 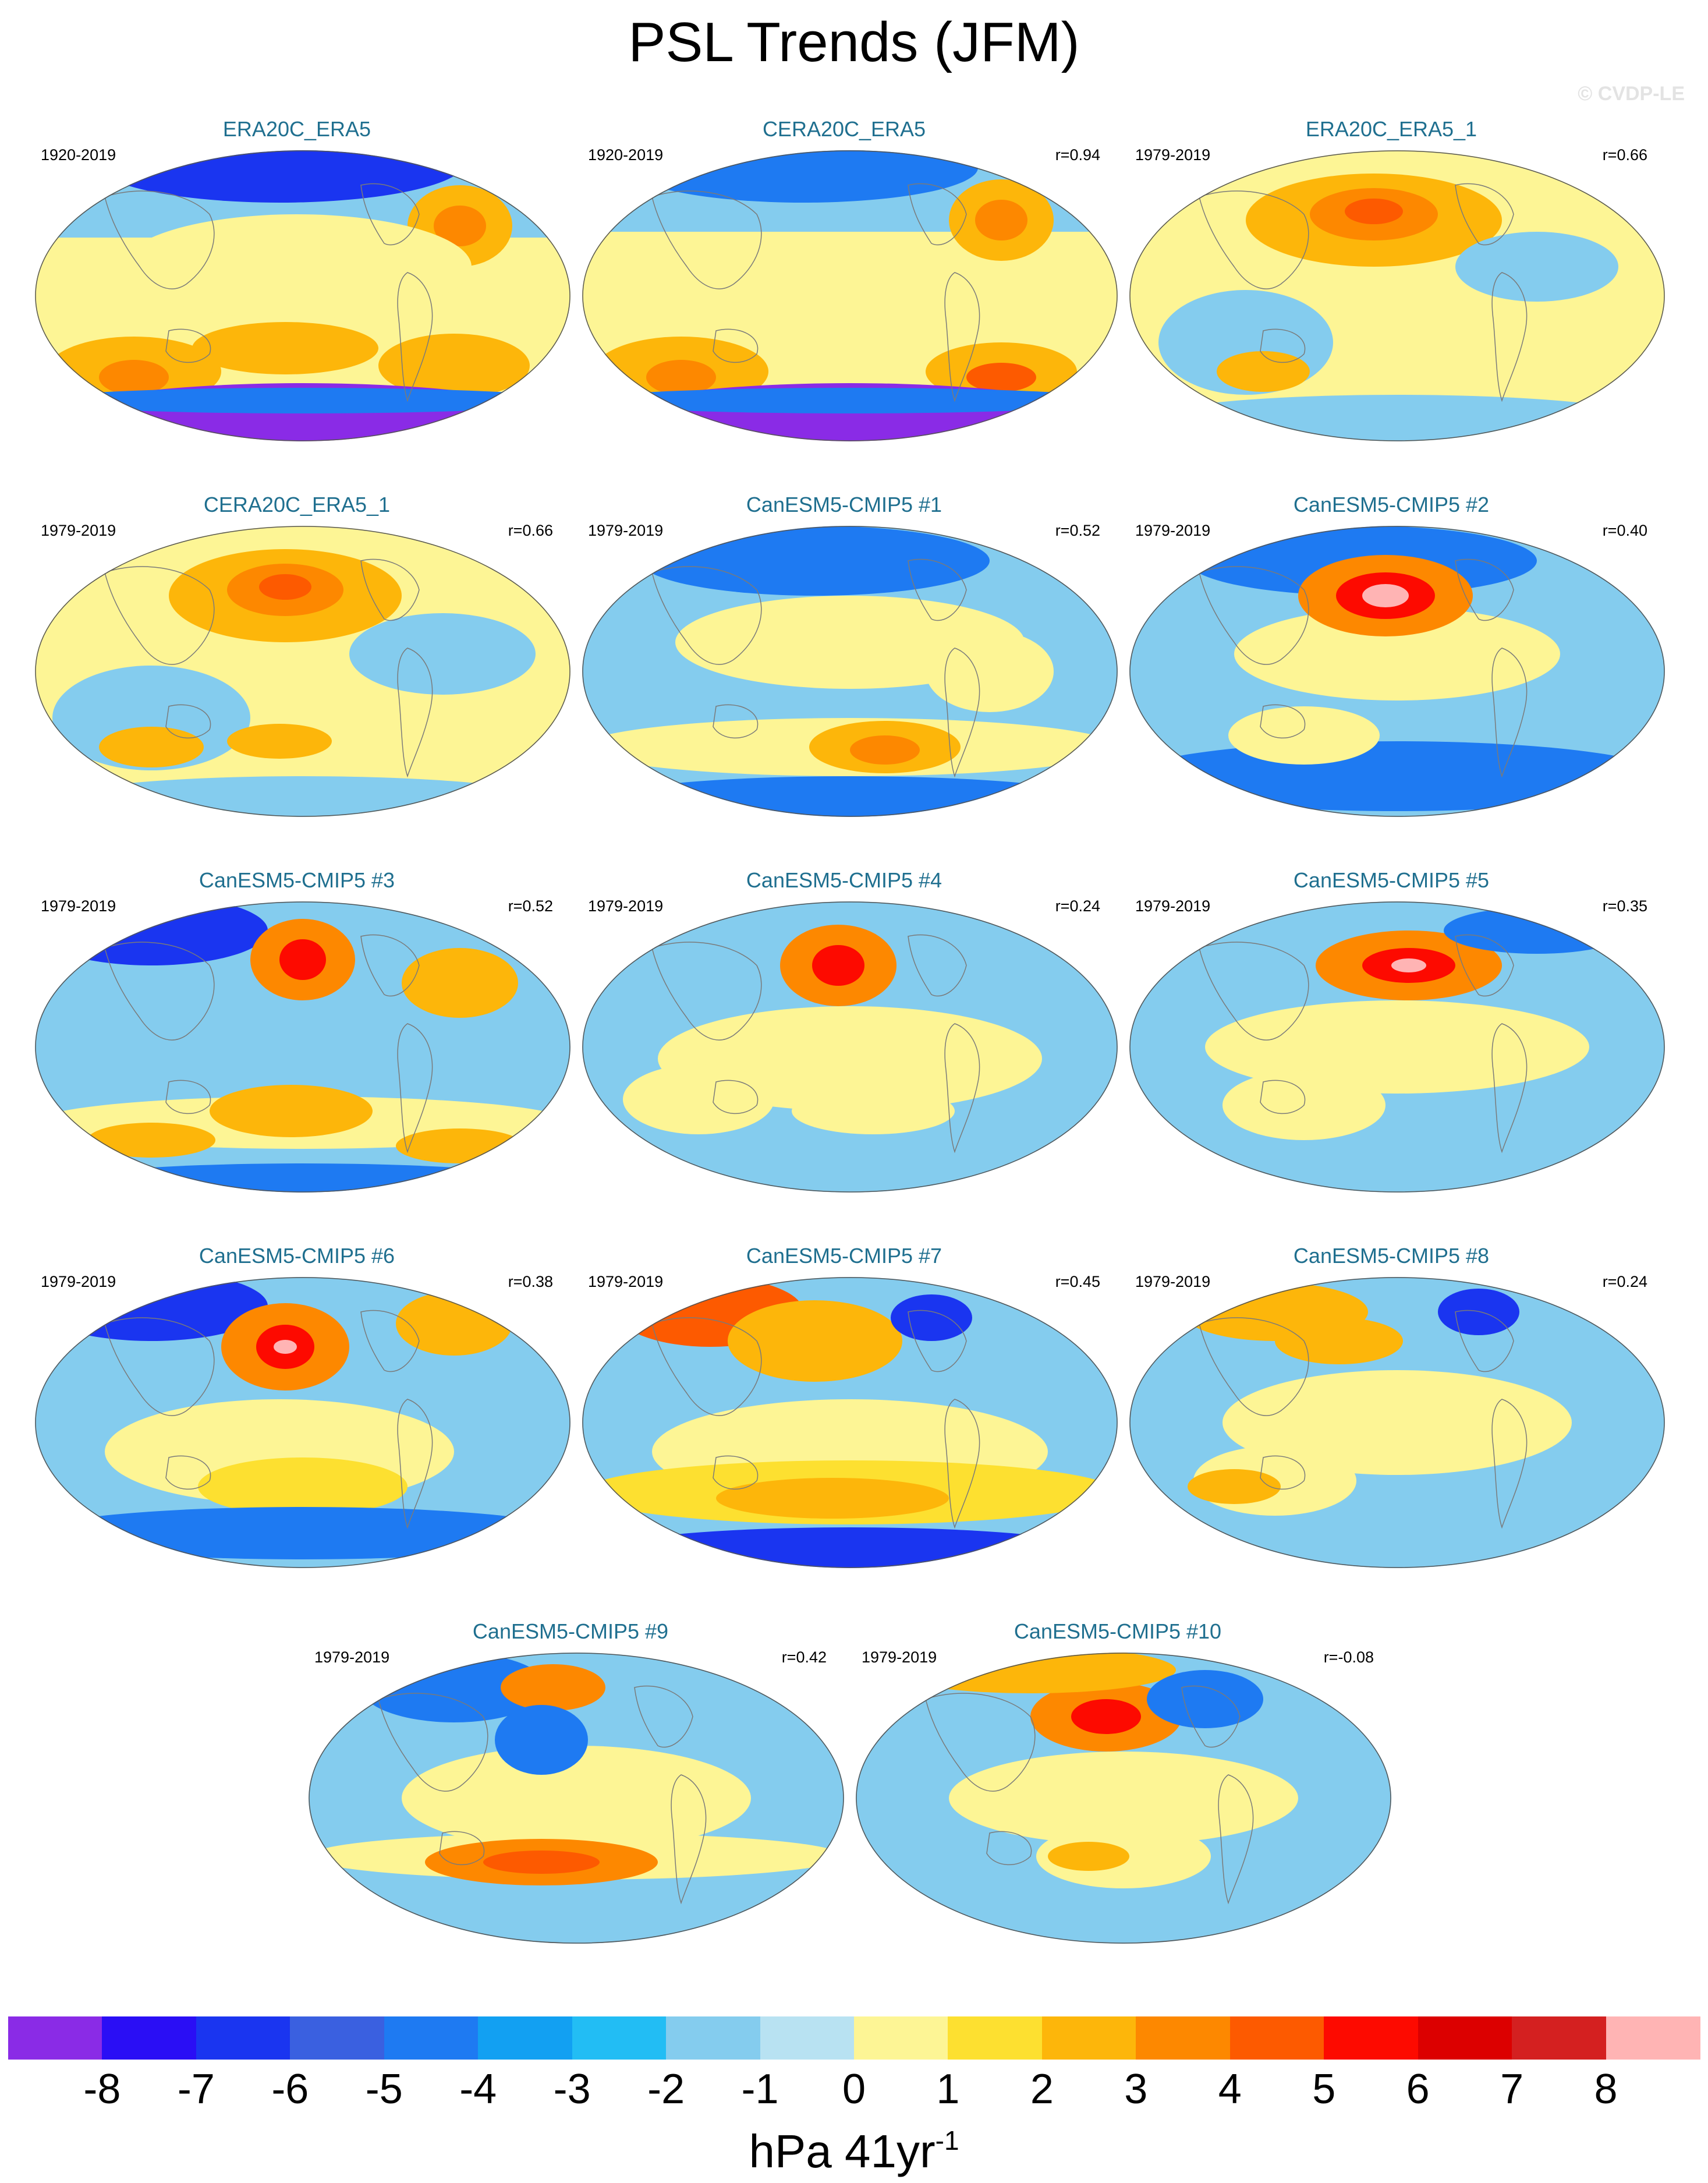 What do you see at coordinates (760, 2089) in the screenshot?
I see `colorbar-tick-label: -1` at bounding box center [760, 2089].